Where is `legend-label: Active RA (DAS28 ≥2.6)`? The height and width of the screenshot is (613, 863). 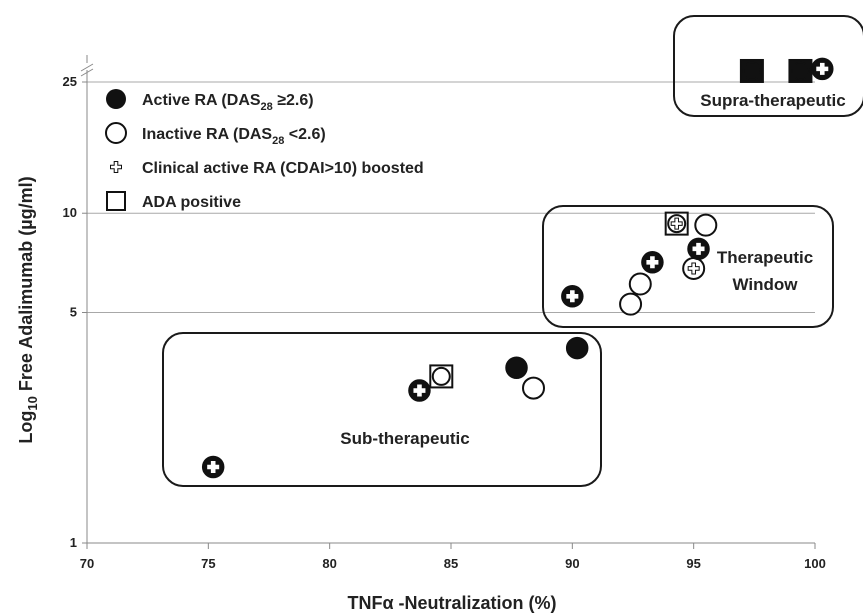 legend-label: Active RA (DAS28 ≥2.6) is located at coordinates (228, 102).